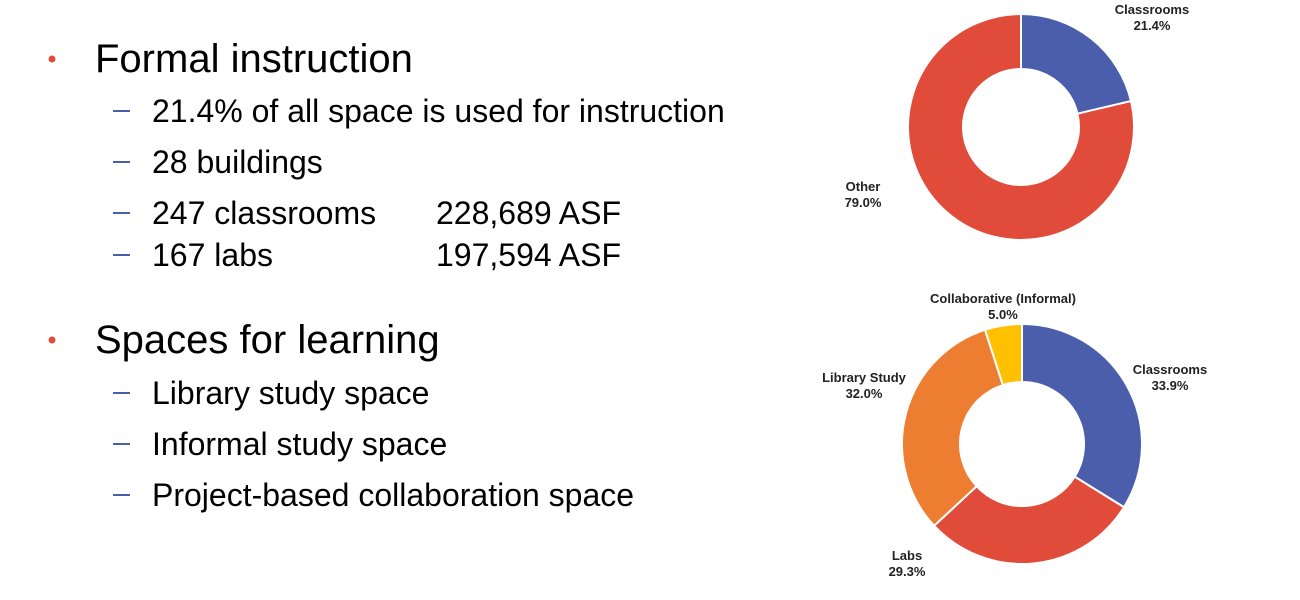 Image resolution: width=1300 pixels, height=600 pixels. What do you see at coordinates (864, 377) in the screenshot?
I see `slice-label: Library Study` at bounding box center [864, 377].